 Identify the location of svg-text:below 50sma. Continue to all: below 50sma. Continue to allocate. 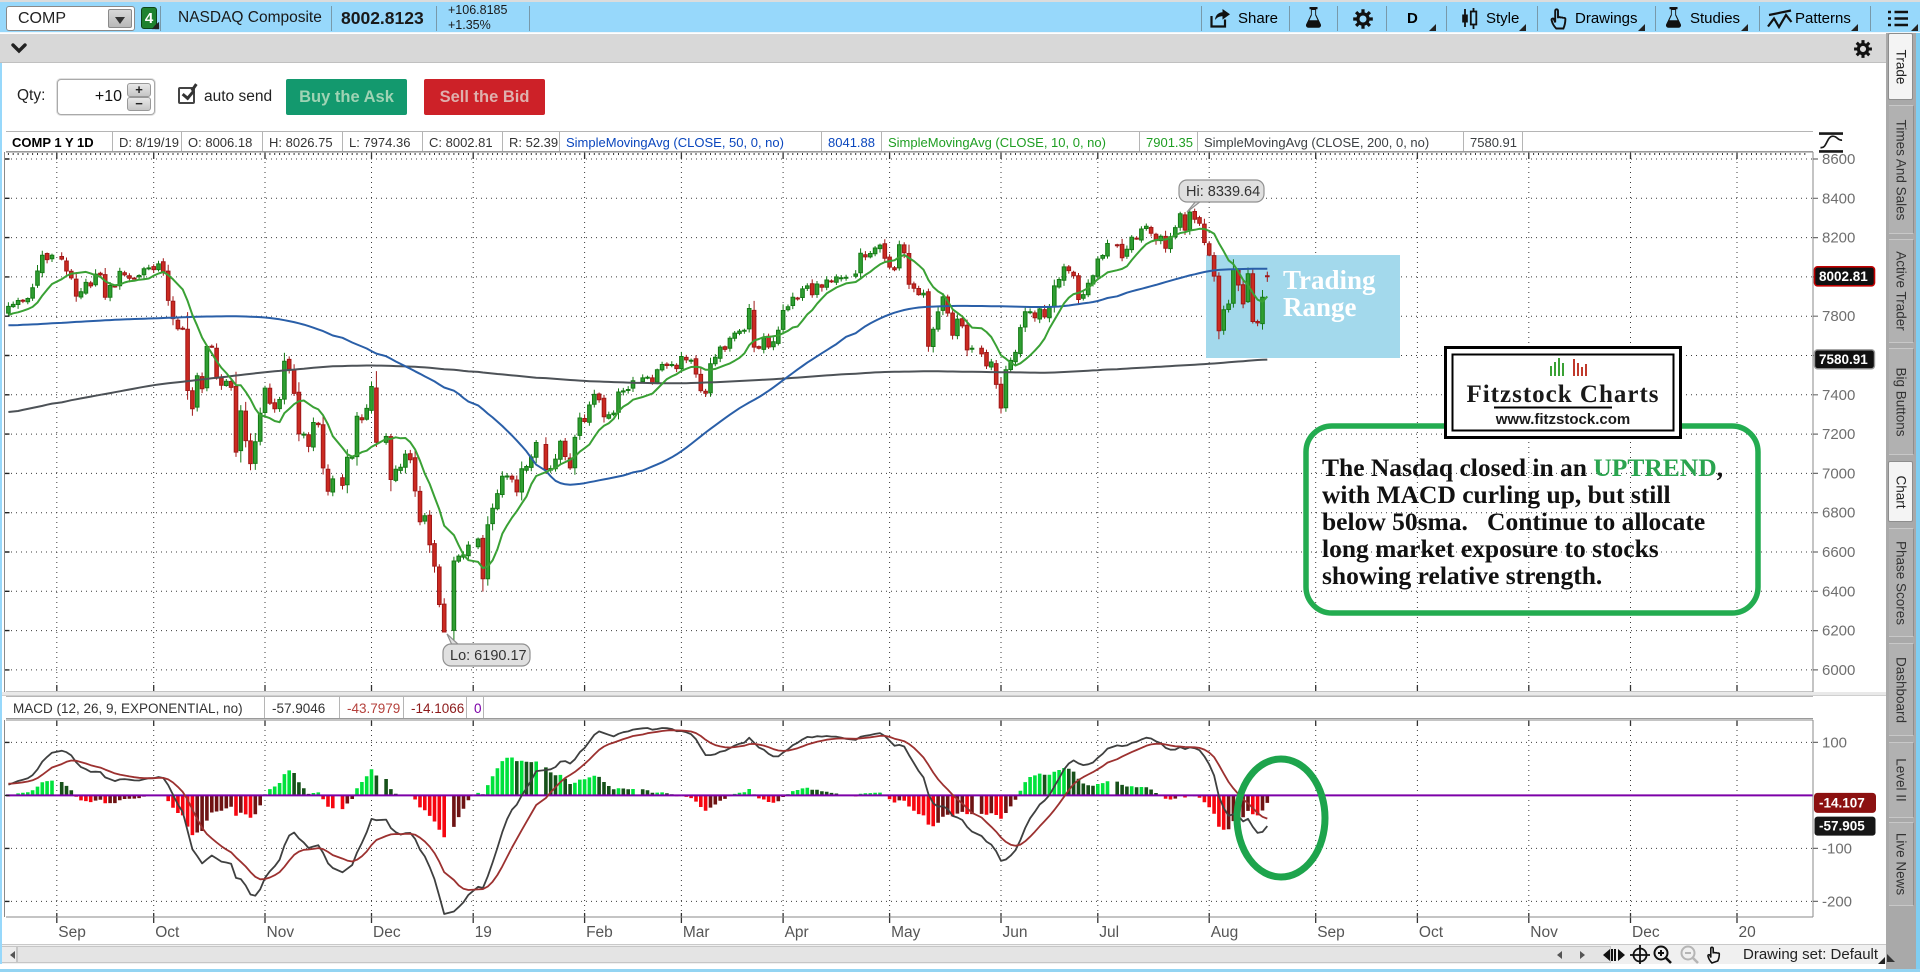
(1513, 521).